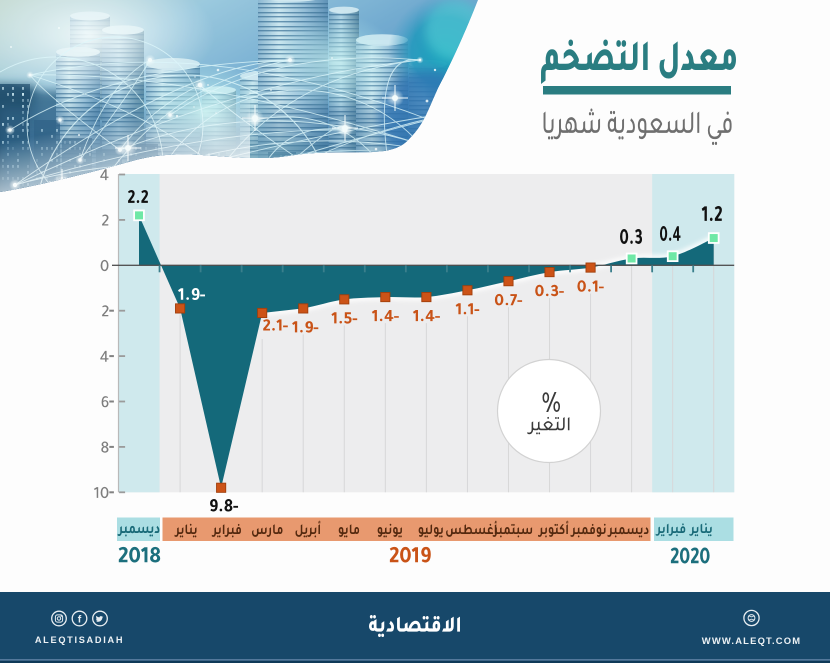 This screenshot has height=663, width=830. I want to click on svg-text: ALEQTISADIAH, so click(79, 640).